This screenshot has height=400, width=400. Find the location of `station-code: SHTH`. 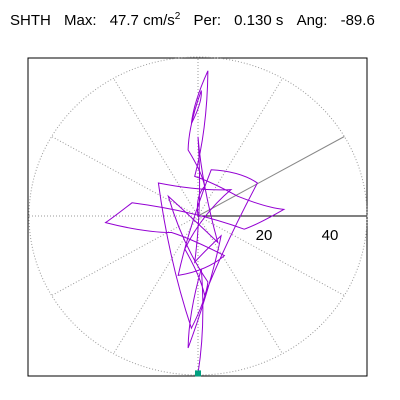

station-code: SHTH is located at coordinates (30, 20).